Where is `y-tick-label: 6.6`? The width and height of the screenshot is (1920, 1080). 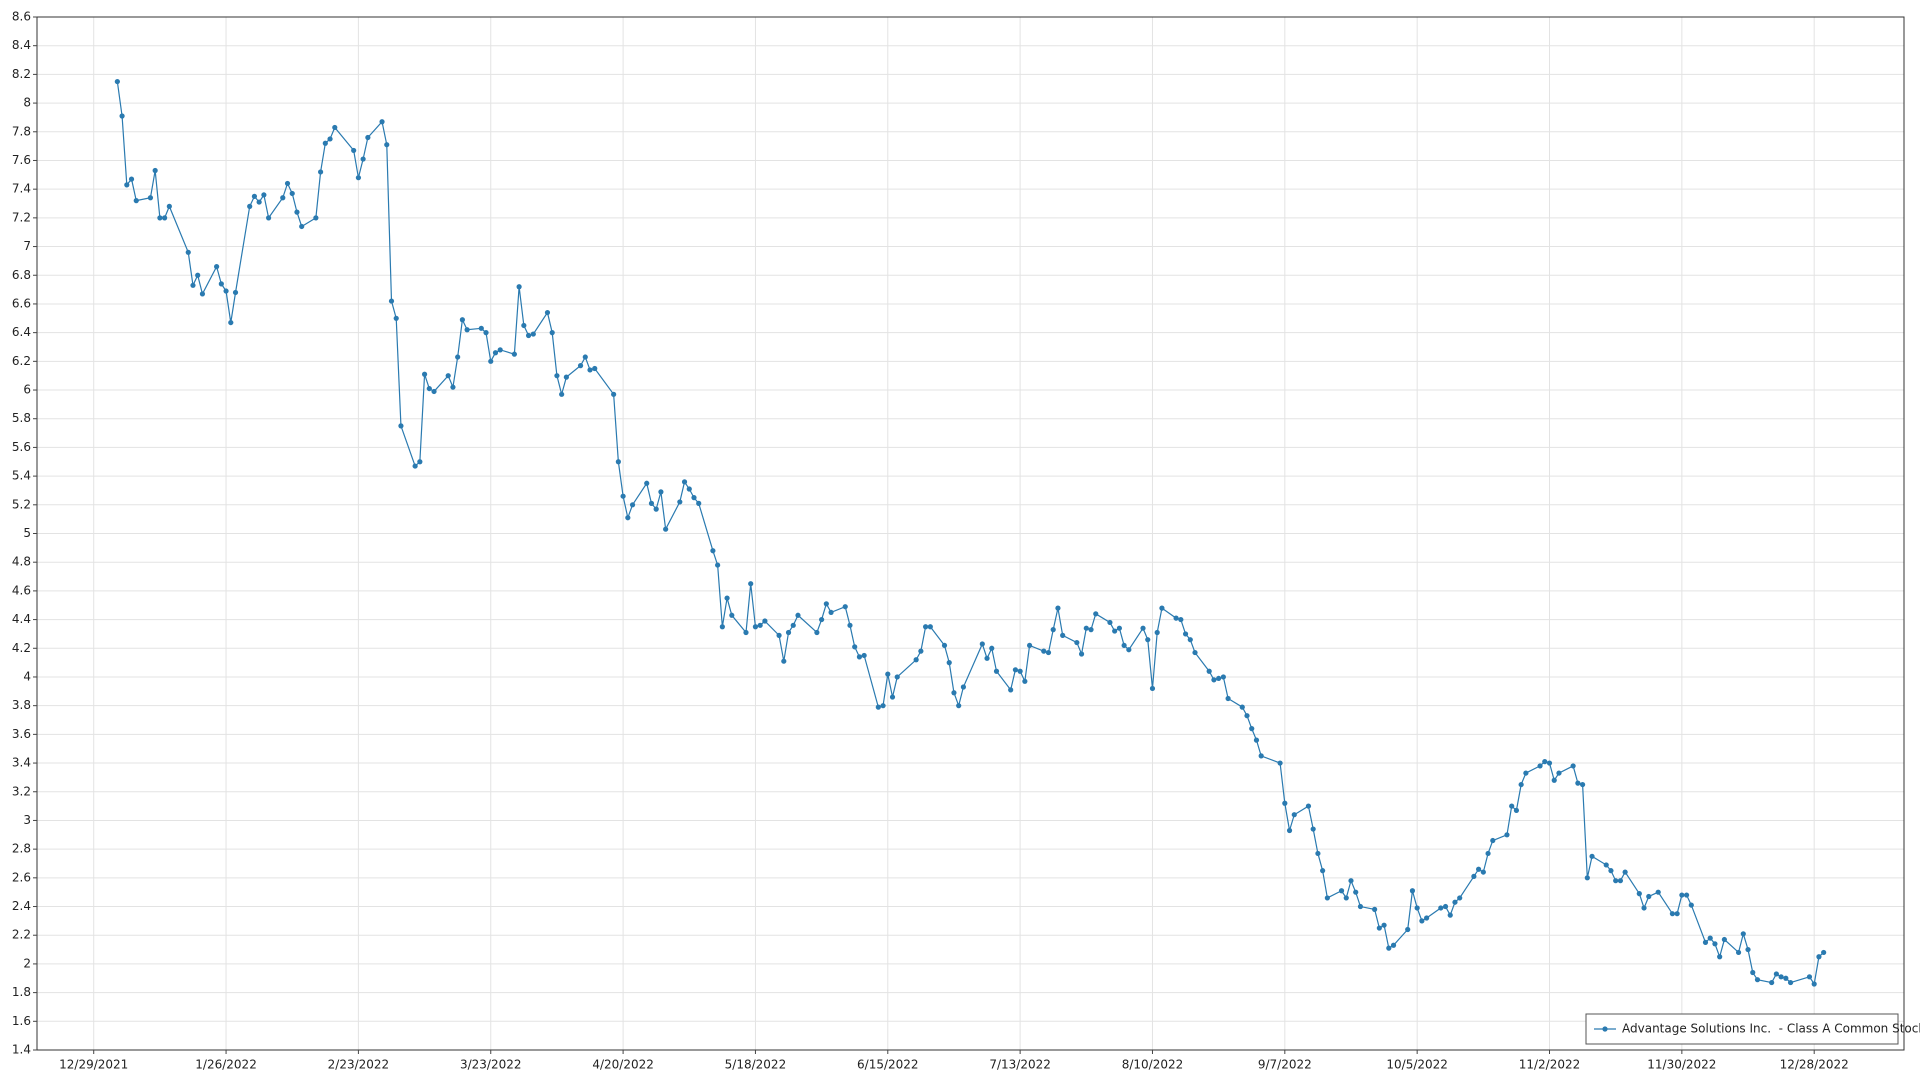 y-tick-label: 6.6 is located at coordinates (21, 303).